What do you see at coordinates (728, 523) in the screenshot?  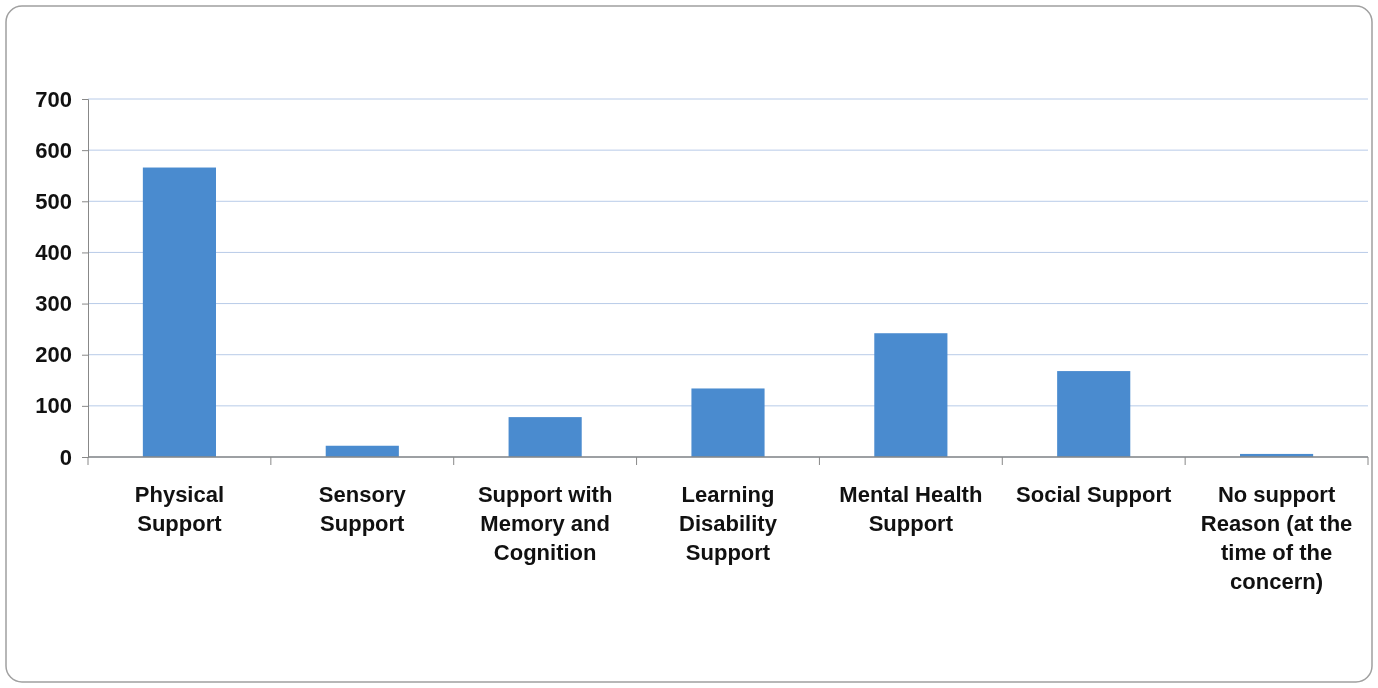 I see `x-tick-label: Learning Disability Support` at bounding box center [728, 523].